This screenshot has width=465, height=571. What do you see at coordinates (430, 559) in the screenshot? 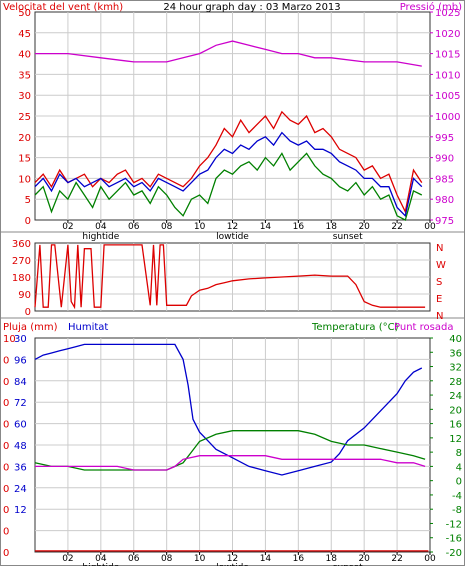
I see `climate-panel-x-tick-label: 00` at bounding box center [430, 559].